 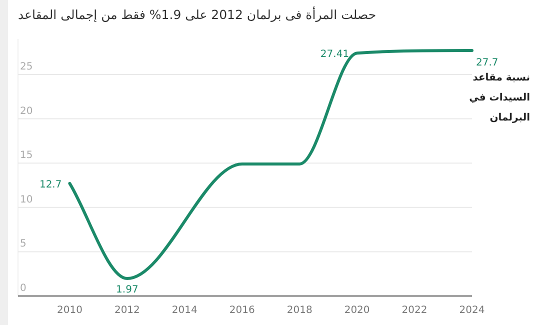 What do you see at coordinates (26, 200) in the screenshot?
I see `y-tick-label: 10` at bounding box center [26, 200].